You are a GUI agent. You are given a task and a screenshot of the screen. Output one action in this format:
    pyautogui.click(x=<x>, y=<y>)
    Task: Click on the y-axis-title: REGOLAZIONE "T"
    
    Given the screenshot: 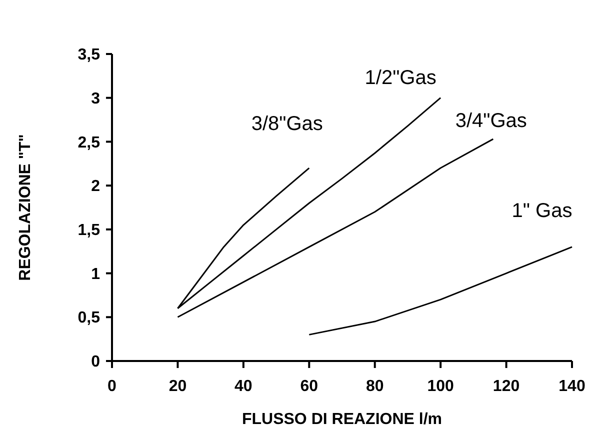 What is the action you would take?
    pyautogui.click(x=25, y=207)
    